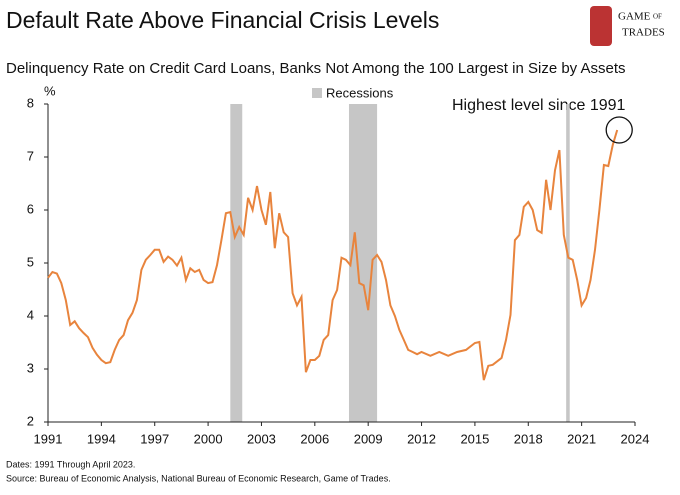  I want to click on legend-swatch, so click(317, 93).